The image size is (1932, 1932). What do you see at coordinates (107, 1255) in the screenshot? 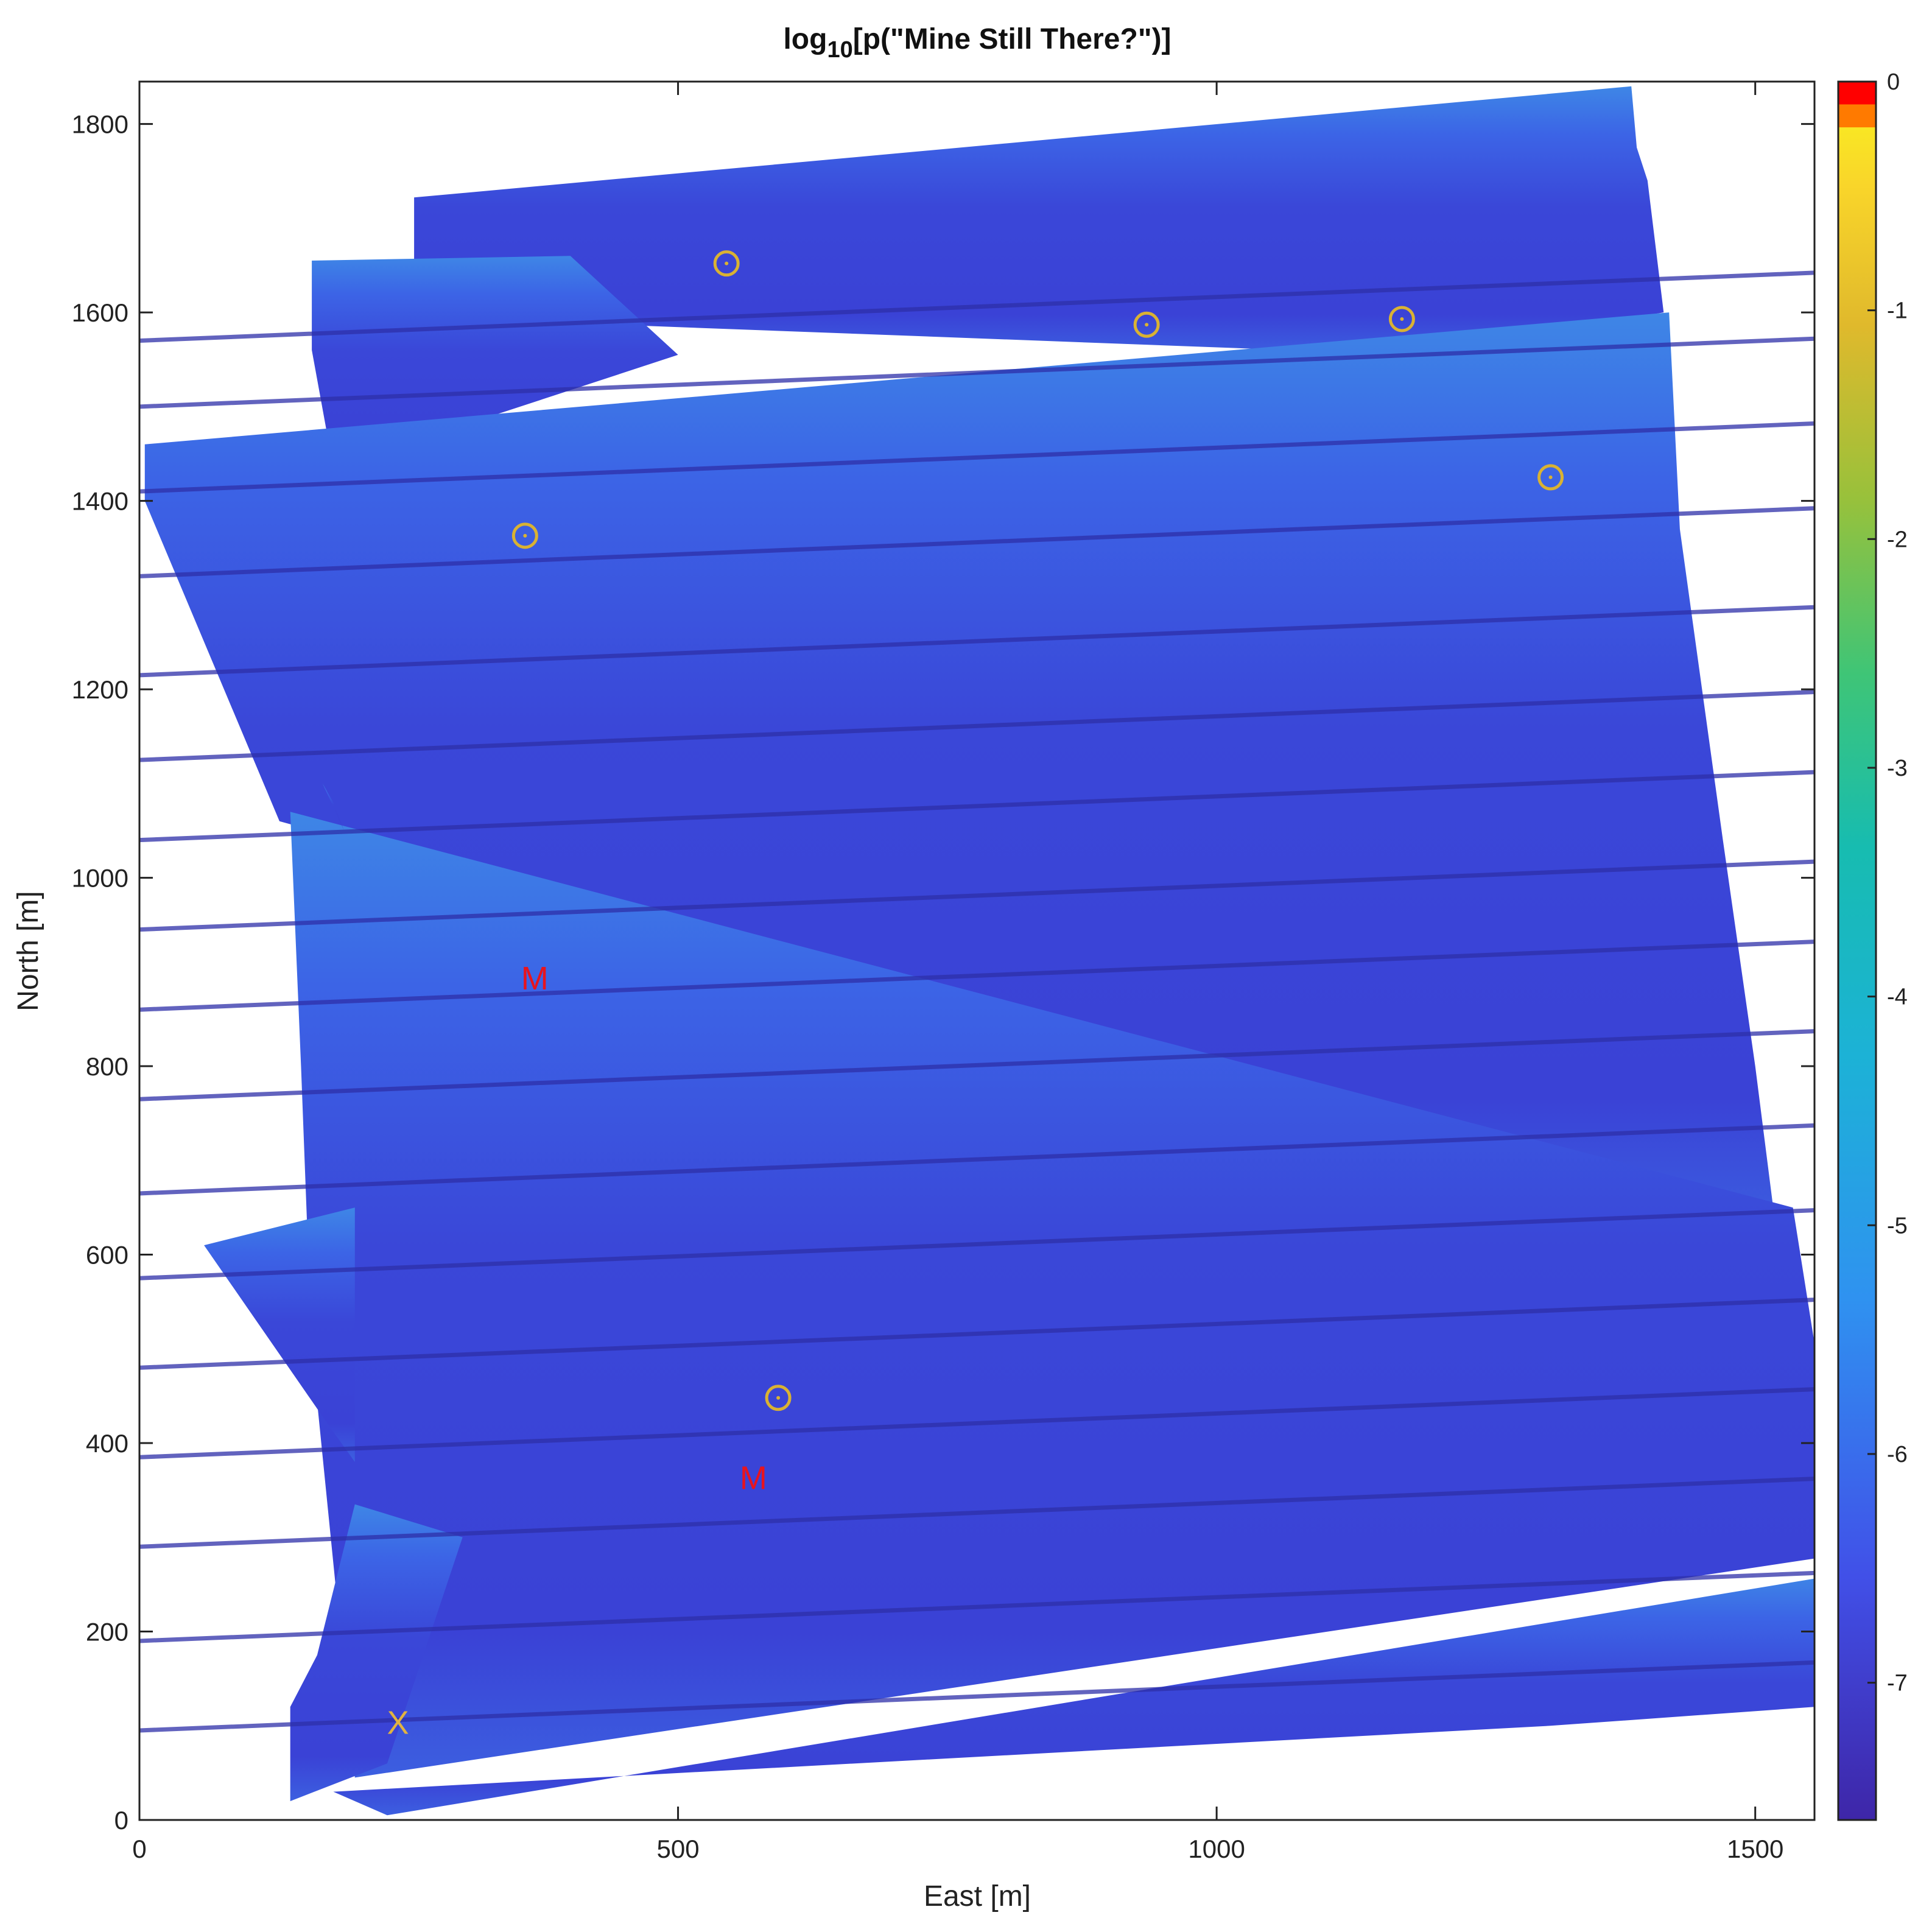
I see `y-tick-label-3: 600` at bounding box center [107, 1255].